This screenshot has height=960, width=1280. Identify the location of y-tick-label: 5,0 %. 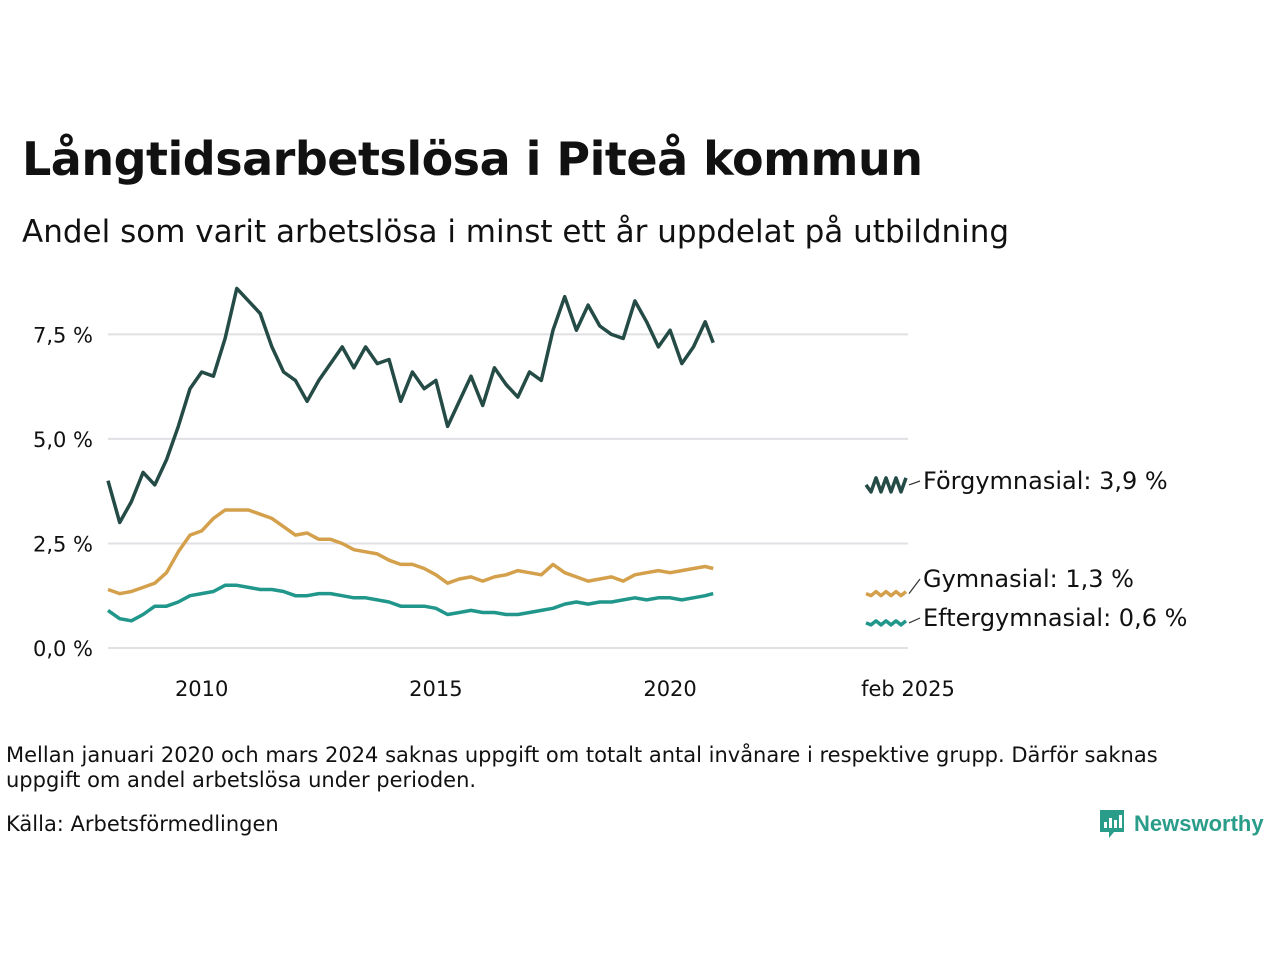
(63, 440).